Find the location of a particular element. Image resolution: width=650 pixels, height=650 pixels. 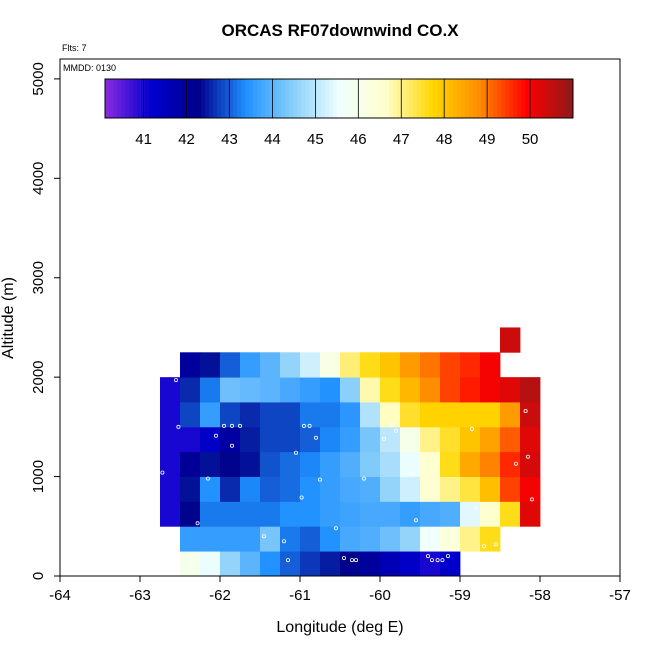

x-axis-label: Longitude (deg E) is located at coordinates (339, 627).